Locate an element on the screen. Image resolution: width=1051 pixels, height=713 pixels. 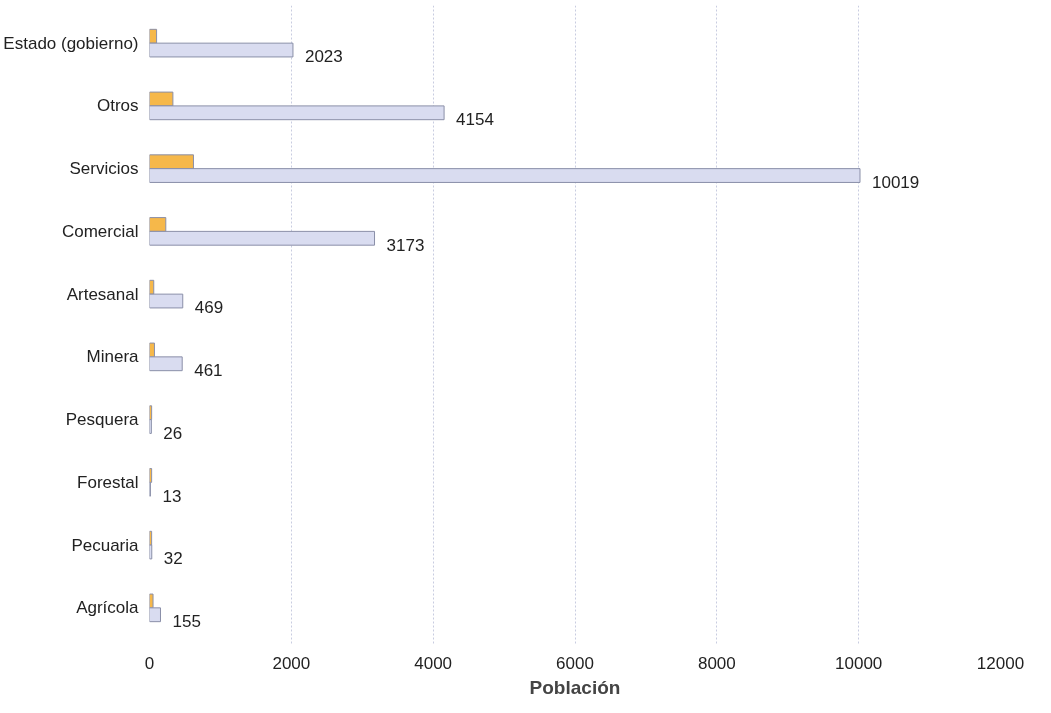
data-label: 155 is located at coordinates (186, 622).